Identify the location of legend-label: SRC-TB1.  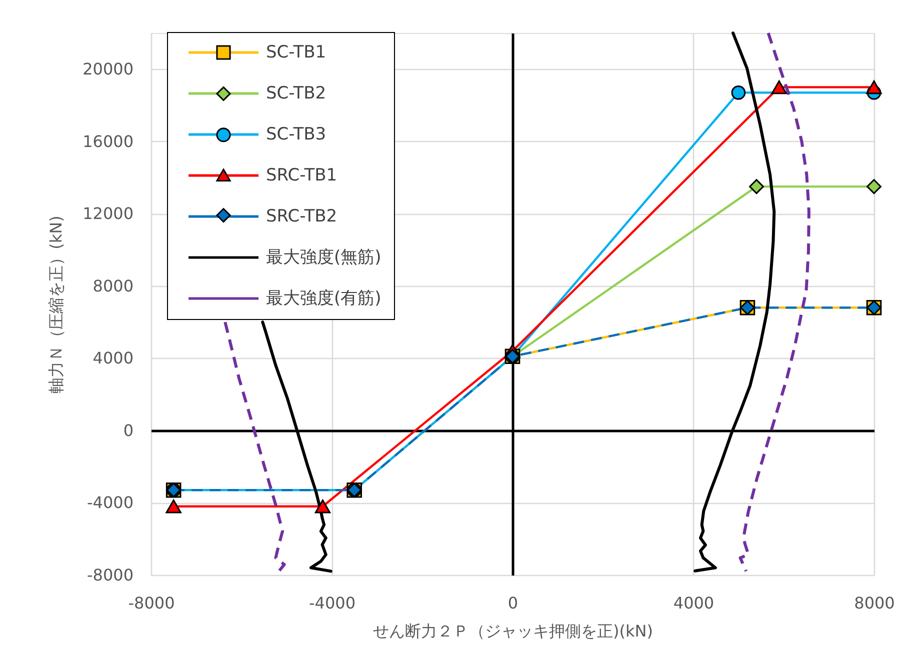
(302, 176).